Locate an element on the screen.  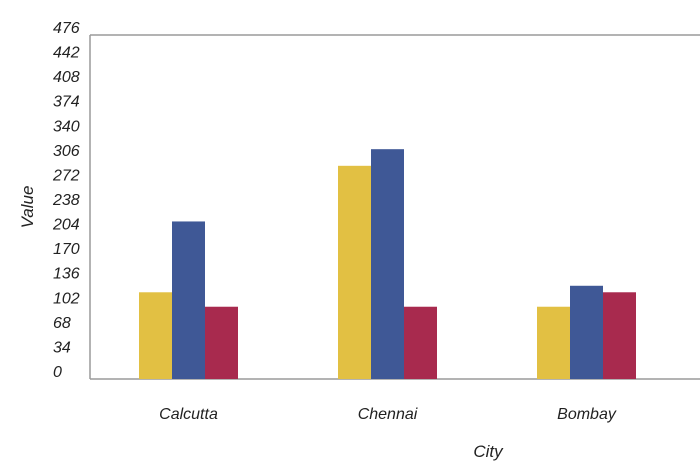
y-tick-label: 408 is located at coordinates (66, 77).